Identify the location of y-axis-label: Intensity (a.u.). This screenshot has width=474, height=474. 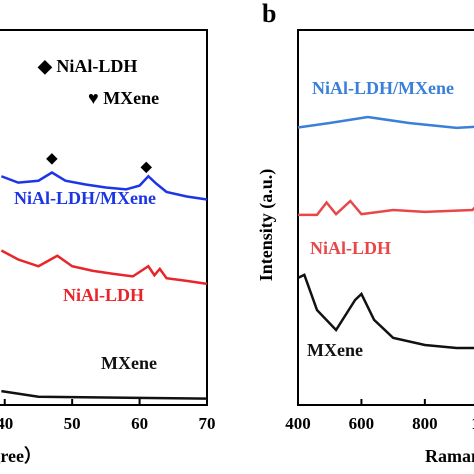
(266, 225).